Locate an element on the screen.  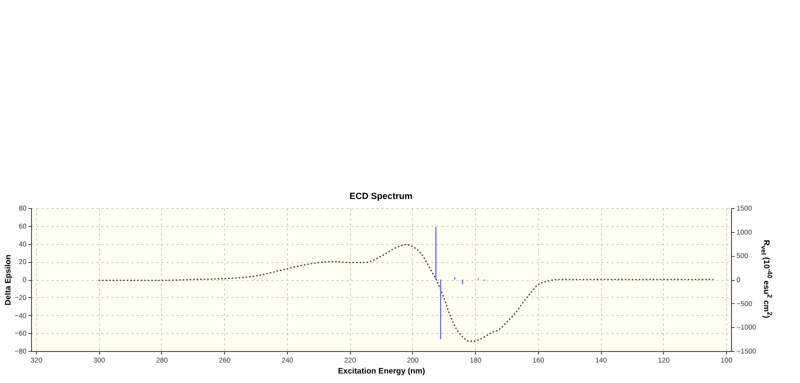
x-axis-title: Excitation Energy (nm) is located at coordinates (382, 371).